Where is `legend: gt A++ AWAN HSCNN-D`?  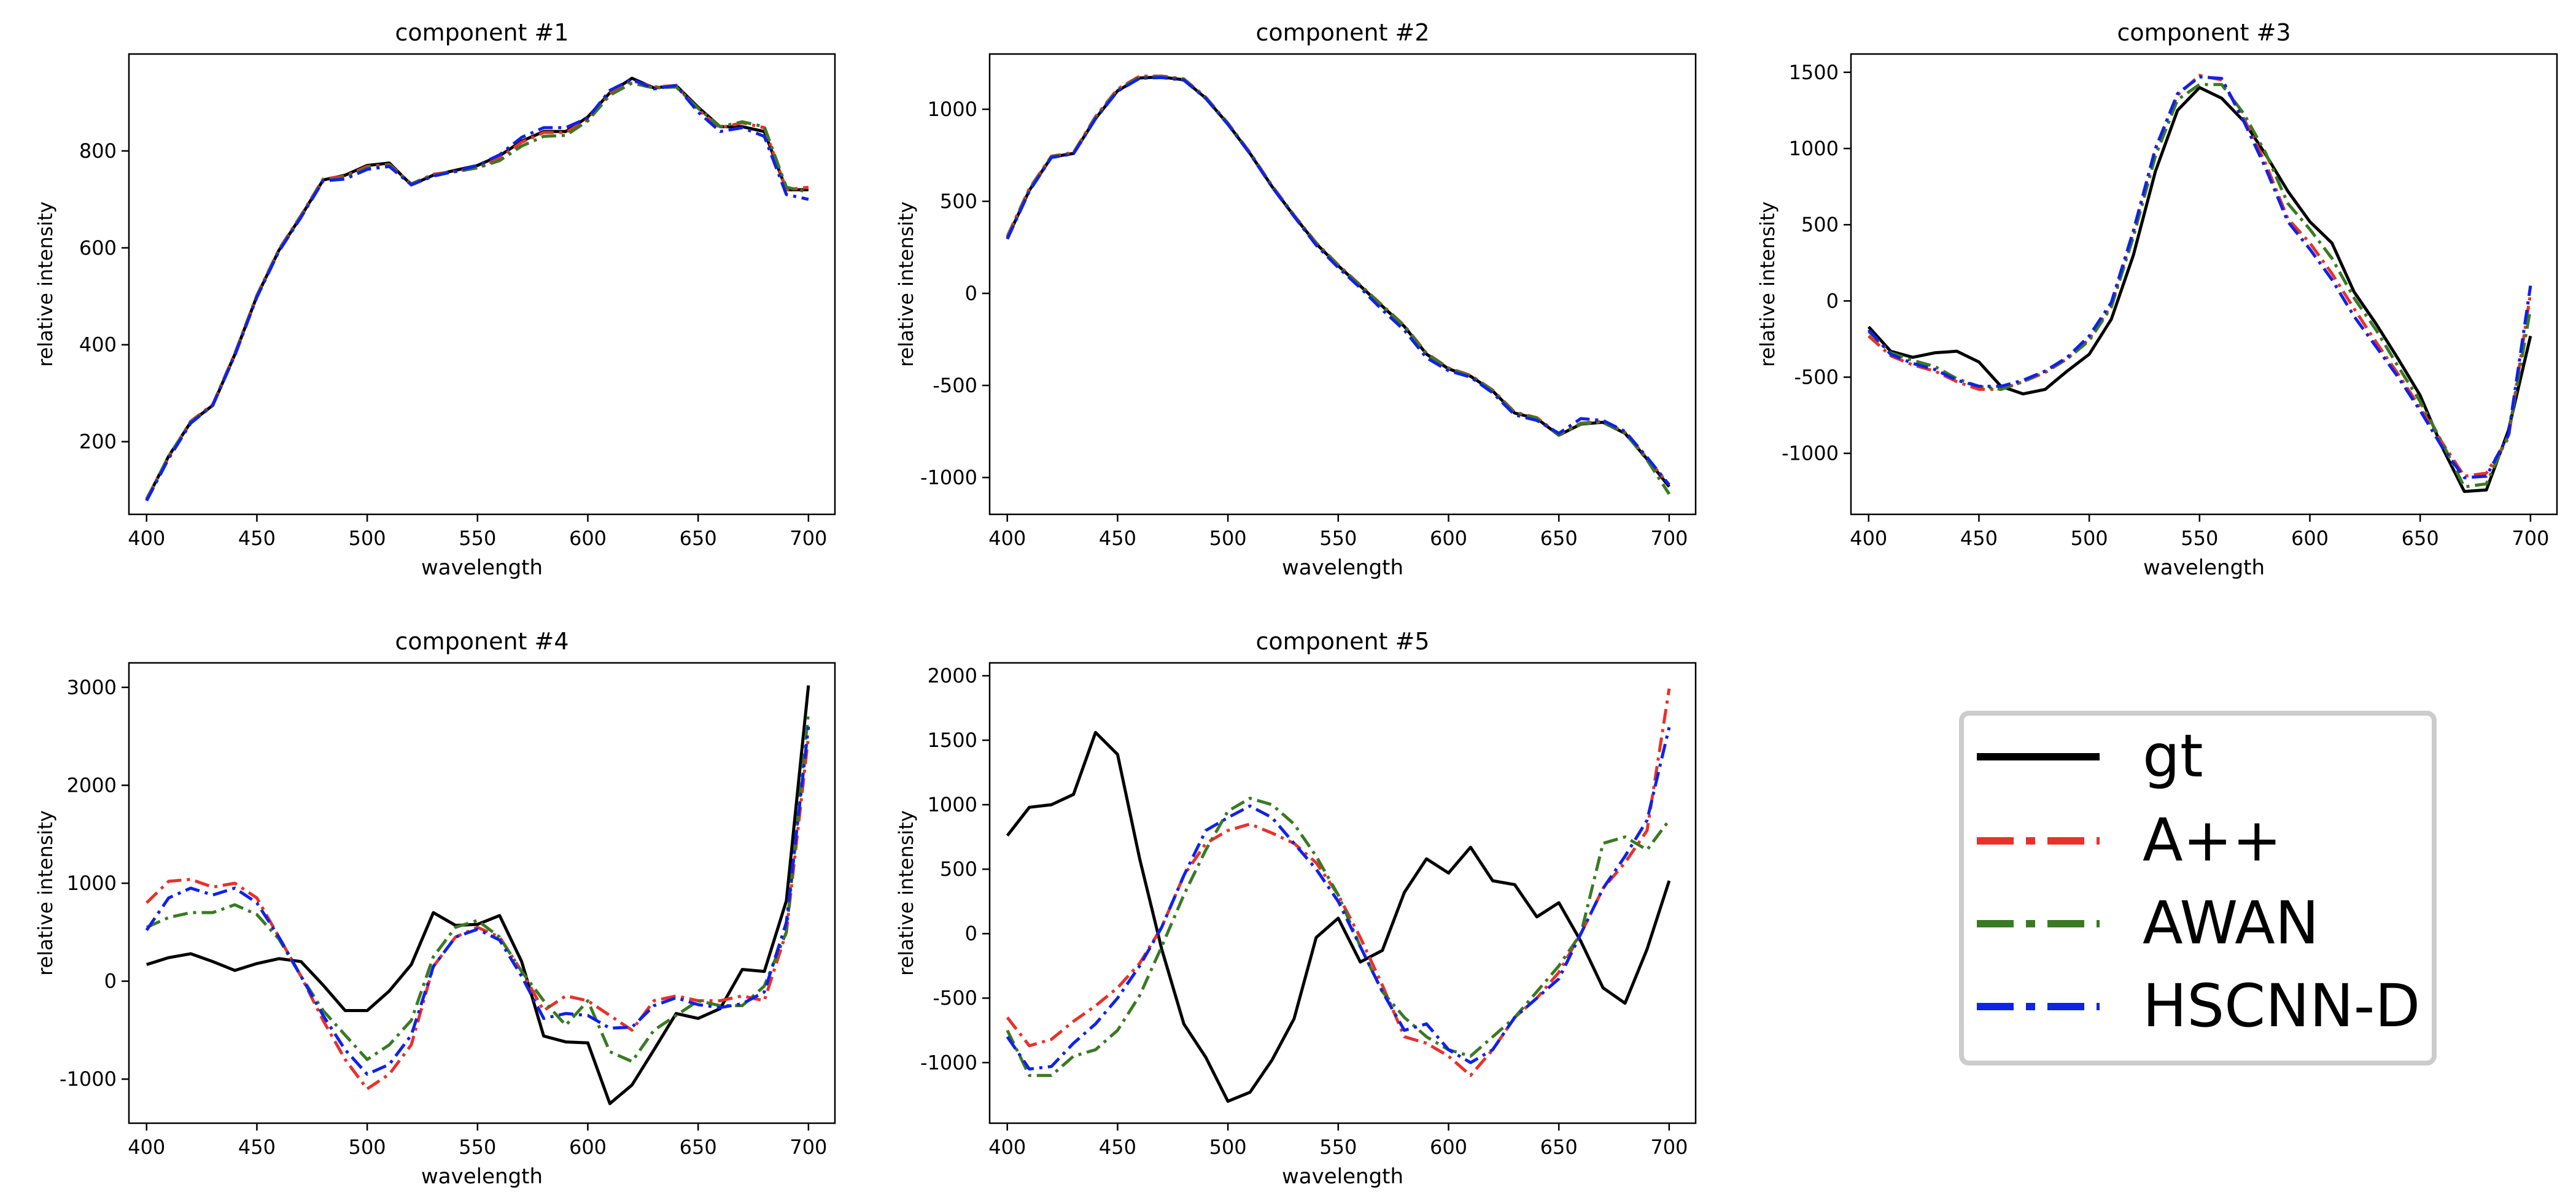 legend: gt A++ AWAN HSCNN-D is located at coordinates (2198, 888).